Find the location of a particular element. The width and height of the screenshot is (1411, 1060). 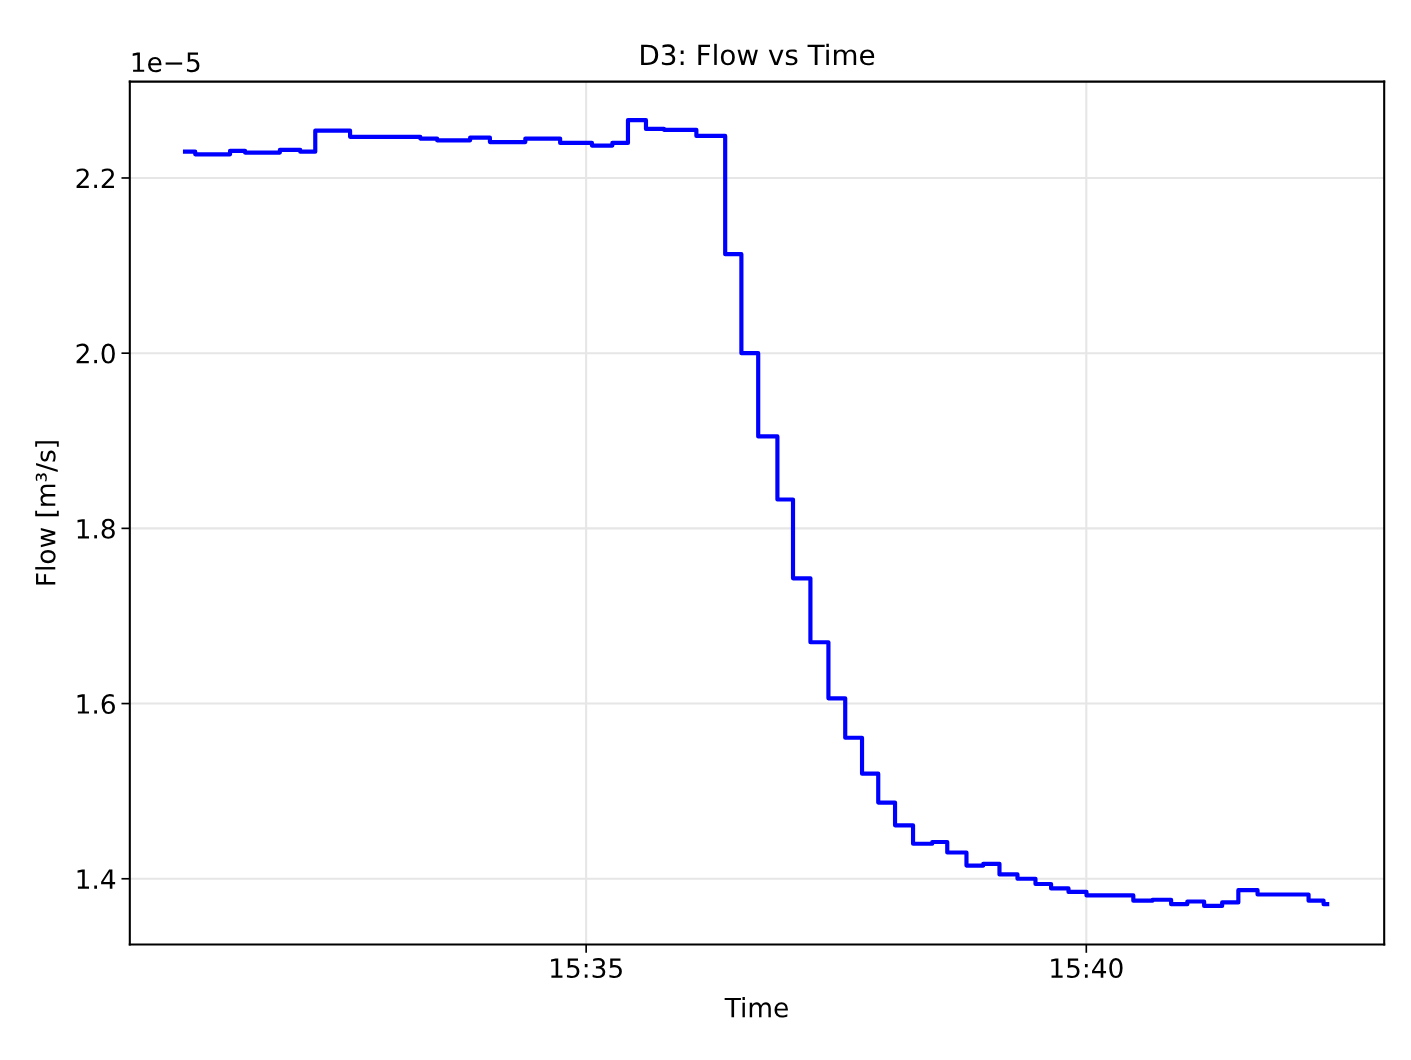

y-tick-label: 1.6 is located at coordinates (96, 704).